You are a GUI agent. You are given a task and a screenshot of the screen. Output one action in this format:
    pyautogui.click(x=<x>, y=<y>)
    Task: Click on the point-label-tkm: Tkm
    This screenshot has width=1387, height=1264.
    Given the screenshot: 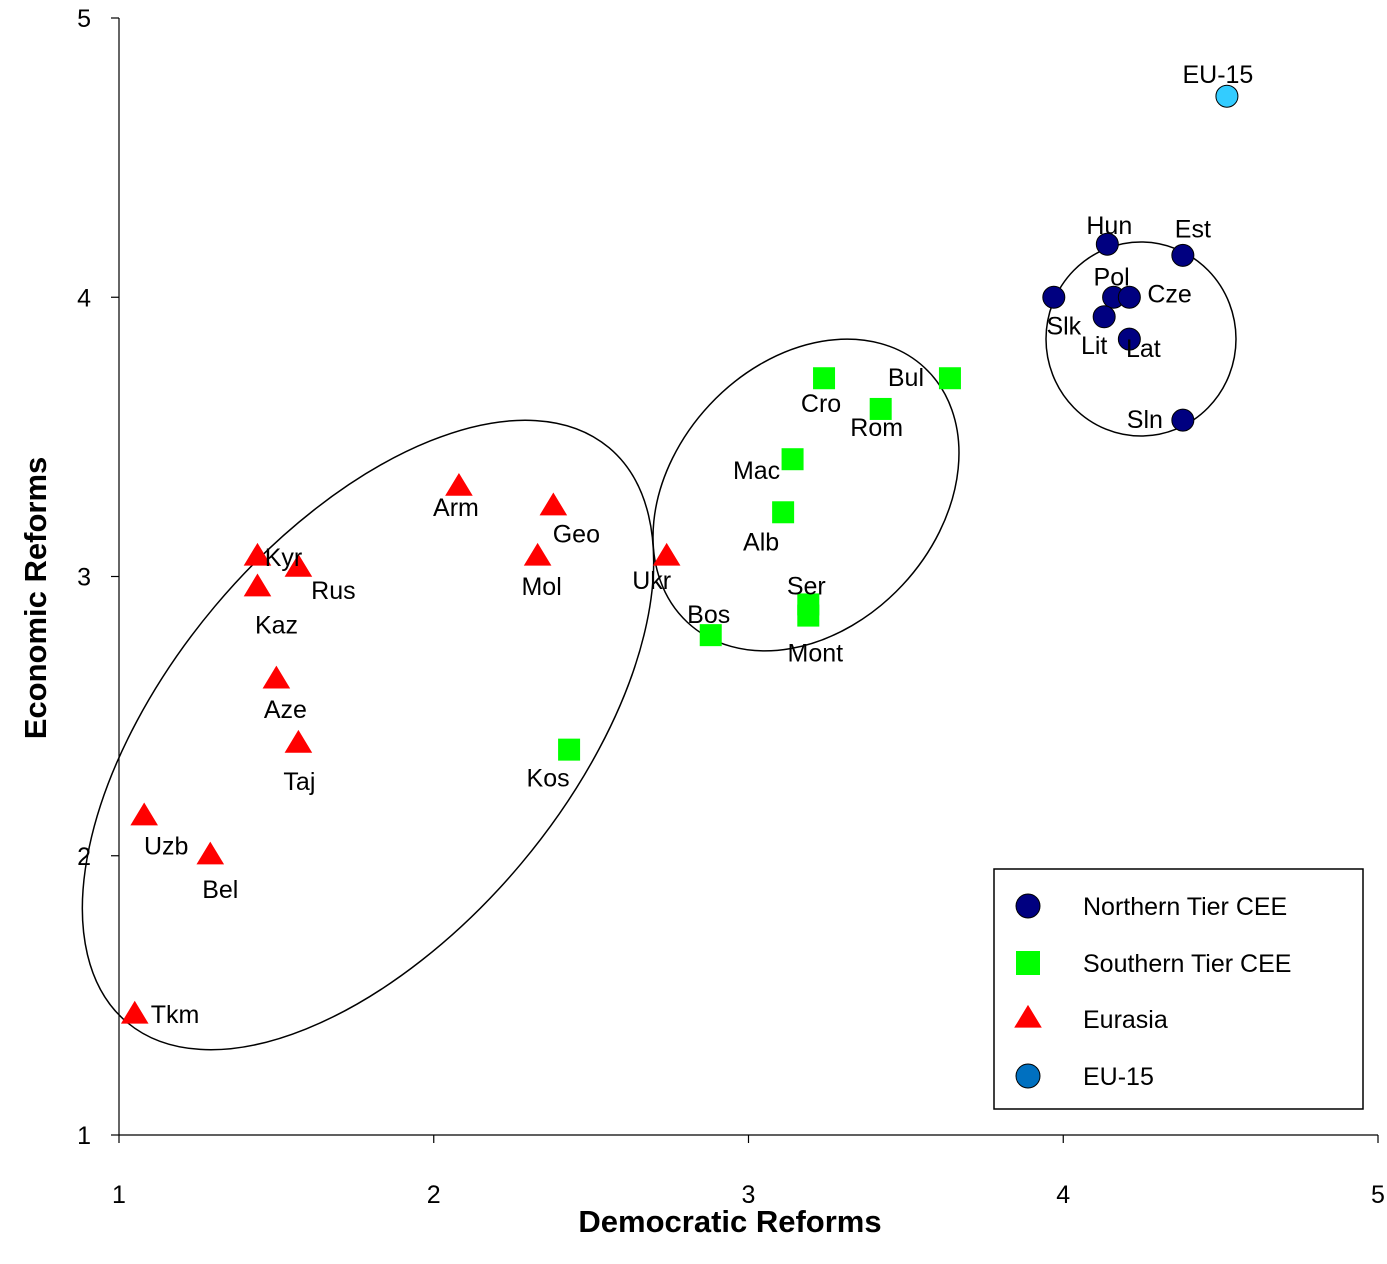 What is the action you would take?
    pyautogui.click(x=175, y=1015)
    